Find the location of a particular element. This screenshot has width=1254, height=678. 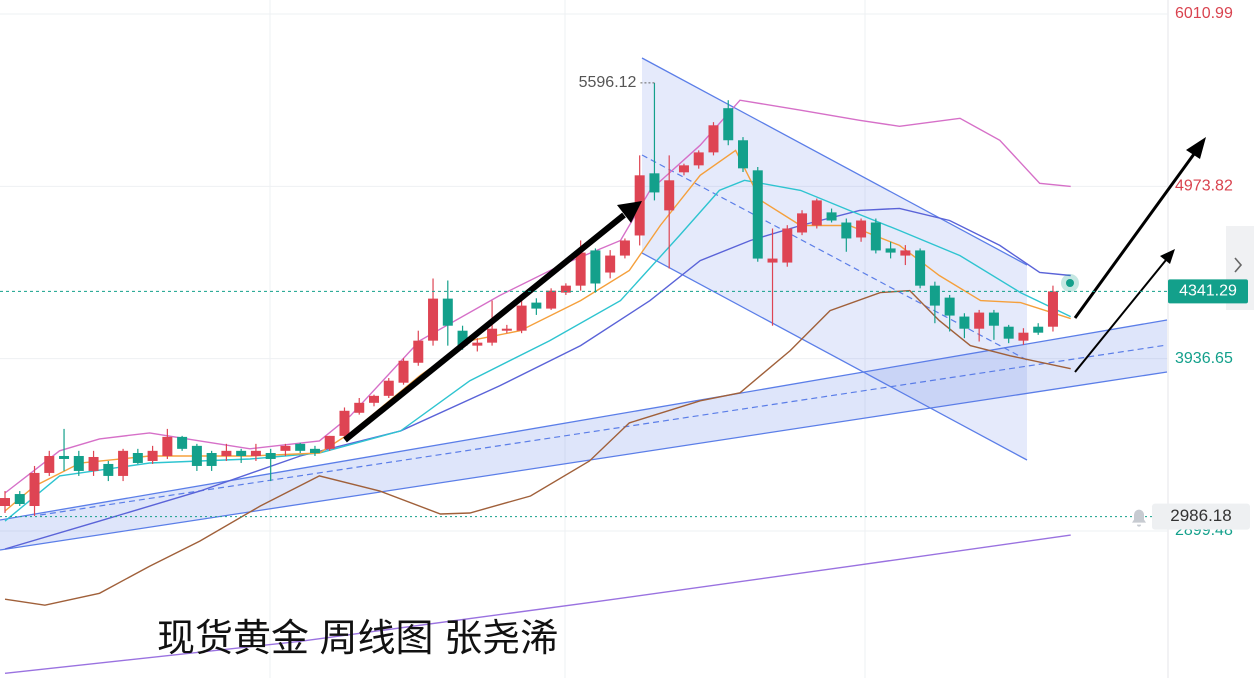

chart-title: 现货黄金 周线图 张尧浠 is located at coordinates (357, 639).